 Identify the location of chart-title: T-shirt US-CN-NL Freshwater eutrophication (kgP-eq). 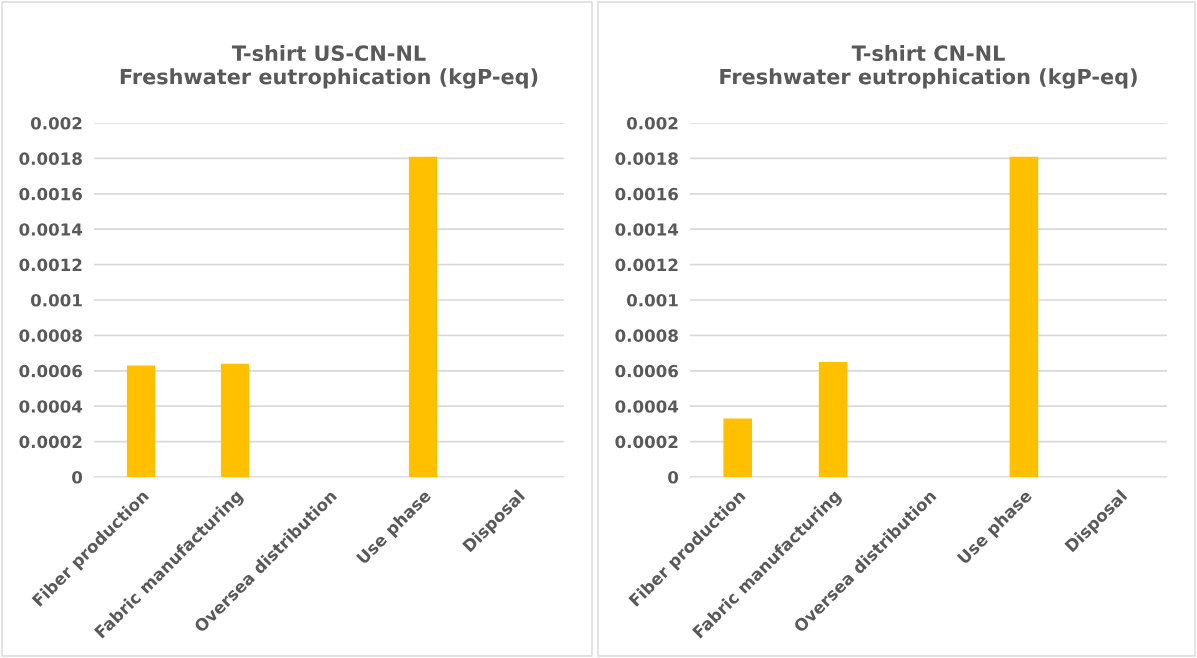
(329, 66).